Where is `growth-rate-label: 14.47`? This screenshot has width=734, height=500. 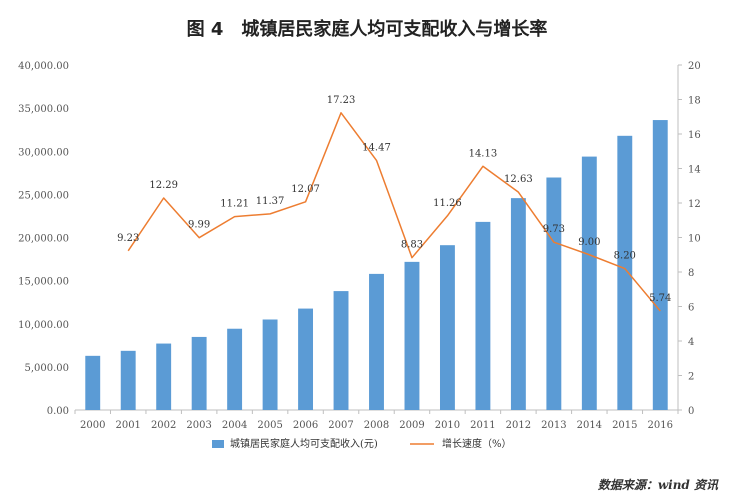
growth-rate-label: 14.47 is located at coordinates (376, 147).